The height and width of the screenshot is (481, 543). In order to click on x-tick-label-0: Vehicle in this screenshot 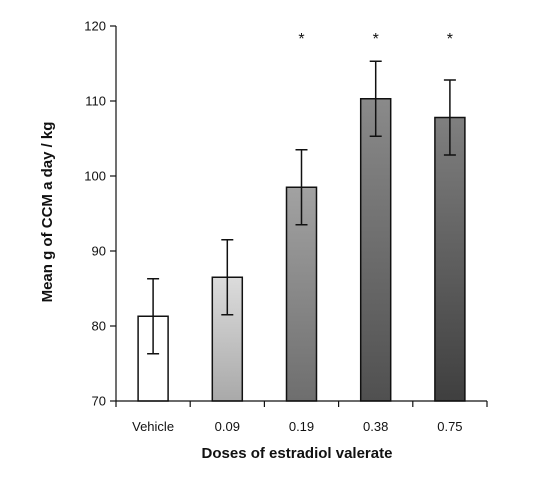, I will do `click(153, 426)`.